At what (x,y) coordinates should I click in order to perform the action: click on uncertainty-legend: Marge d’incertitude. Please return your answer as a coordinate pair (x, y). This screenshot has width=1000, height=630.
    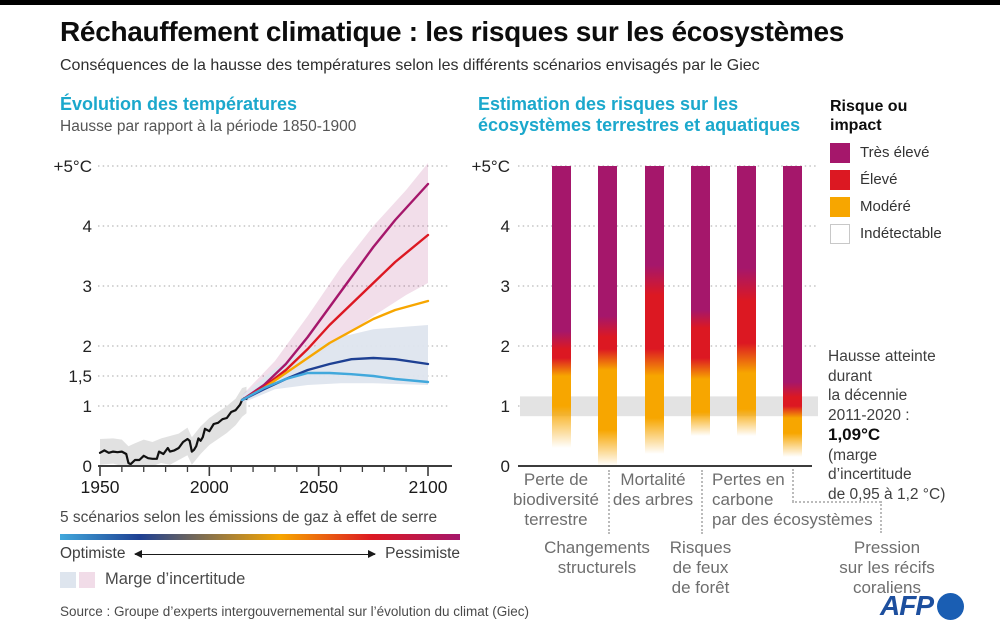
    Looking at the image, I should click on (152, 579).